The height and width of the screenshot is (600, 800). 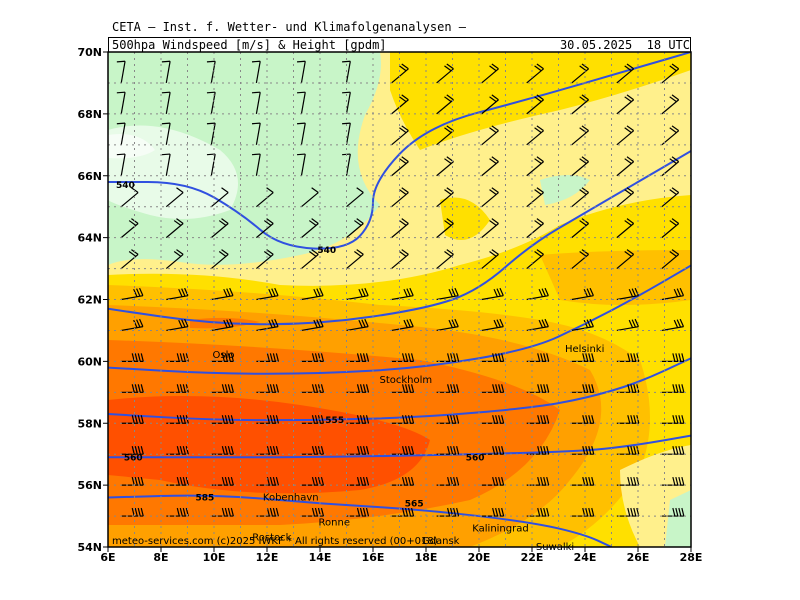 I want to click on lon-tick-label: 22E, so click(x=532, y=557).